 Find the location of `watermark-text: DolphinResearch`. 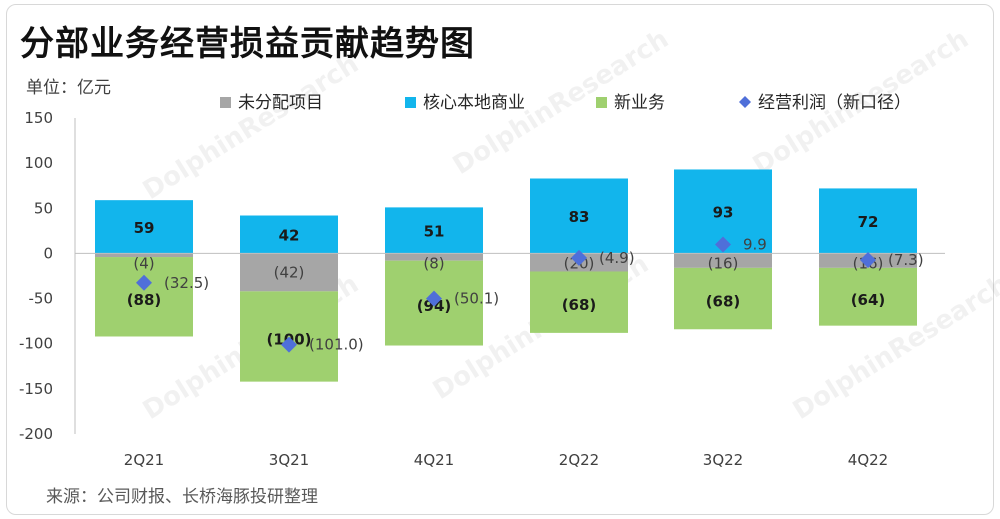

watermark-text: DolphinResearch is located at coordinates (251, 127).